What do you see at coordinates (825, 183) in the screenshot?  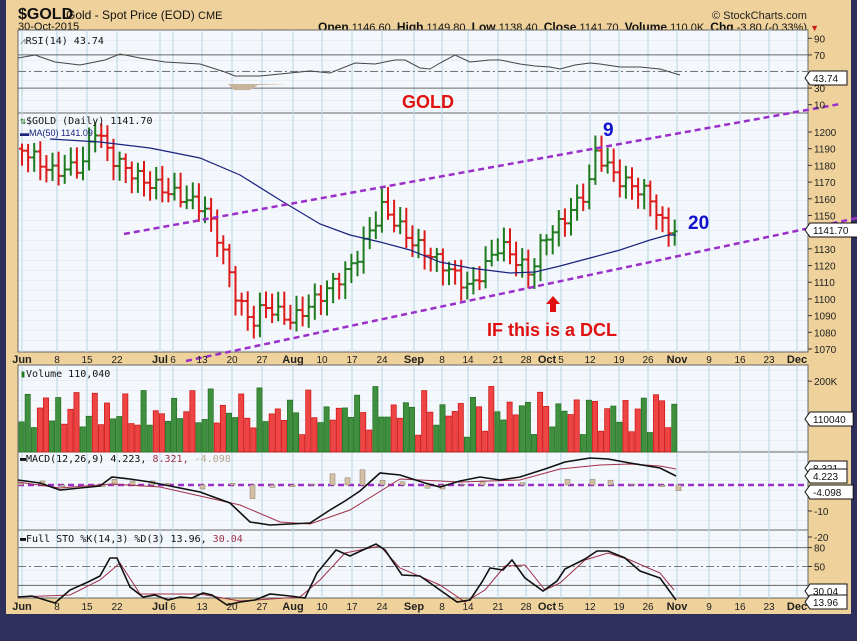 I see `price-tick: 1170` at bounding box center [825, 183].